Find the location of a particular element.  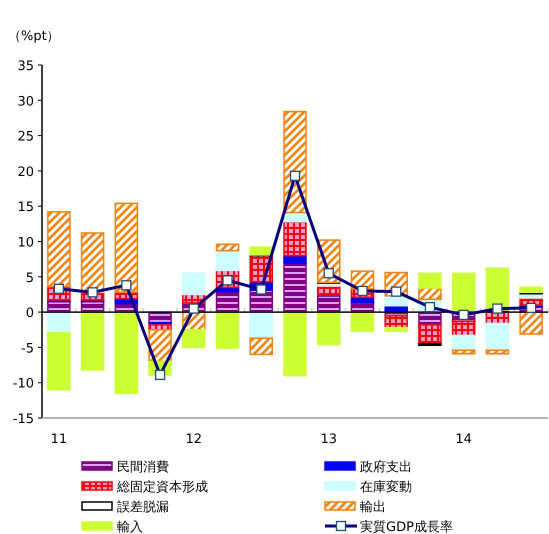

legend-label: 誤差脱漏 is located at coordinates (143, 507).